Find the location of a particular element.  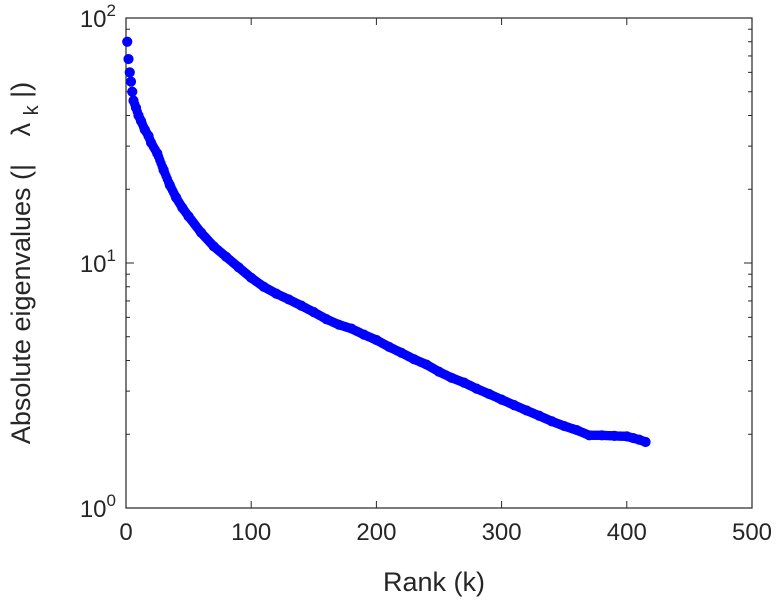

y-axis-title: Absolute eigenvalues (| λ k |) is located at coordinates (25, 263).